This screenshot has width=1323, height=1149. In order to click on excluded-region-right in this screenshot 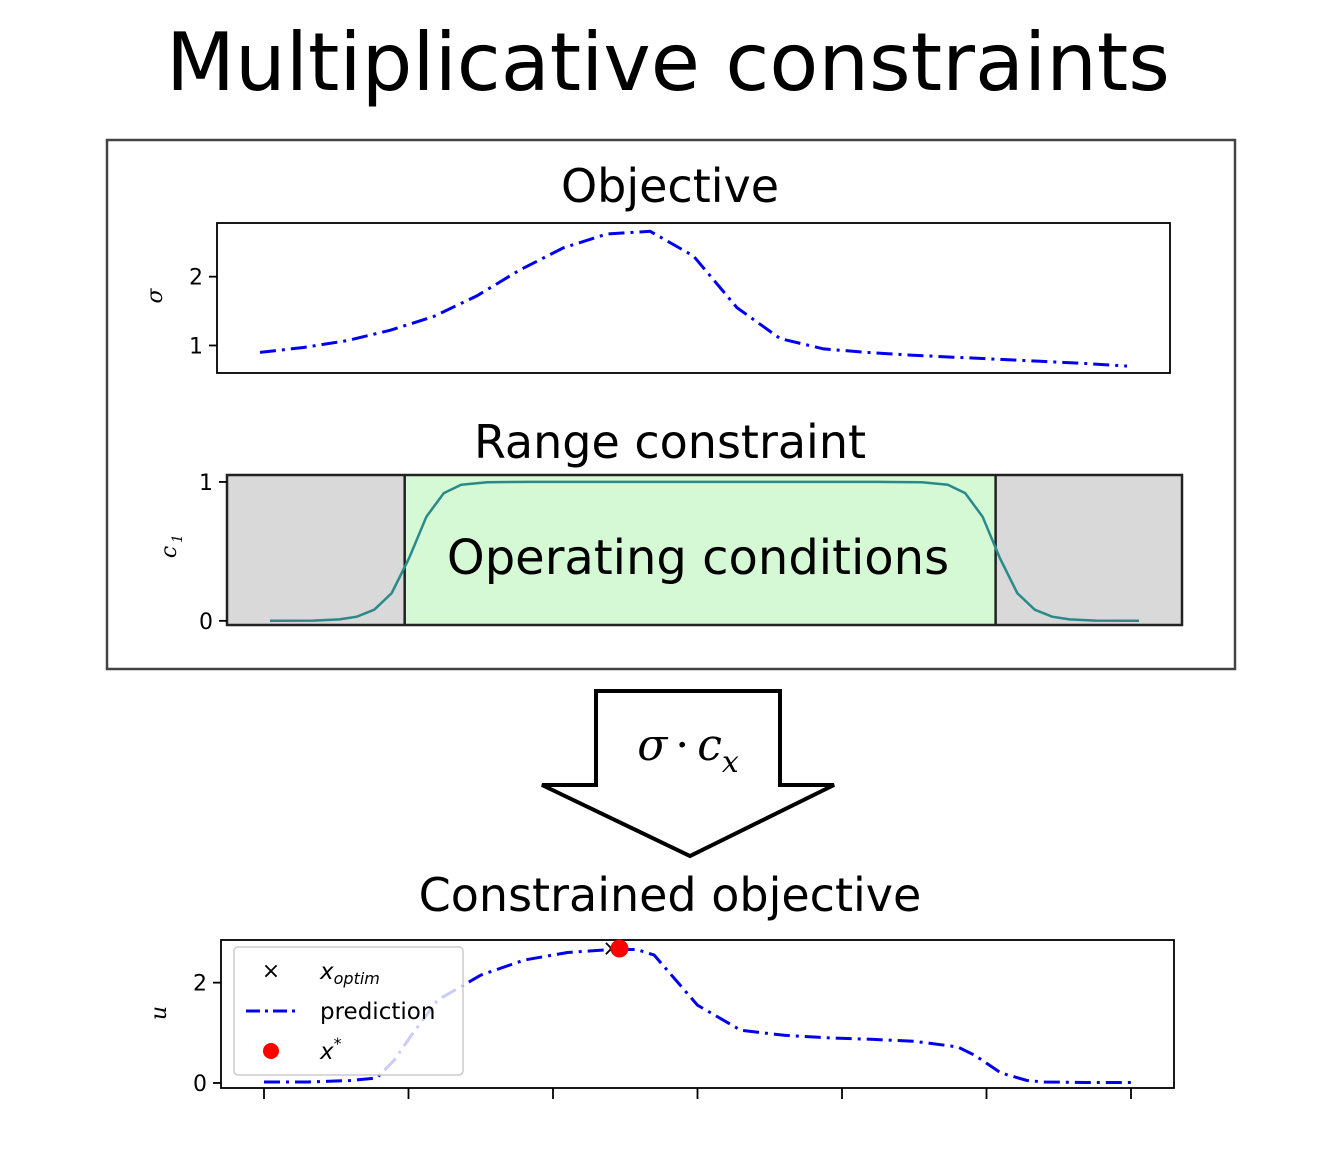, I will do `click(1088, 550)`.